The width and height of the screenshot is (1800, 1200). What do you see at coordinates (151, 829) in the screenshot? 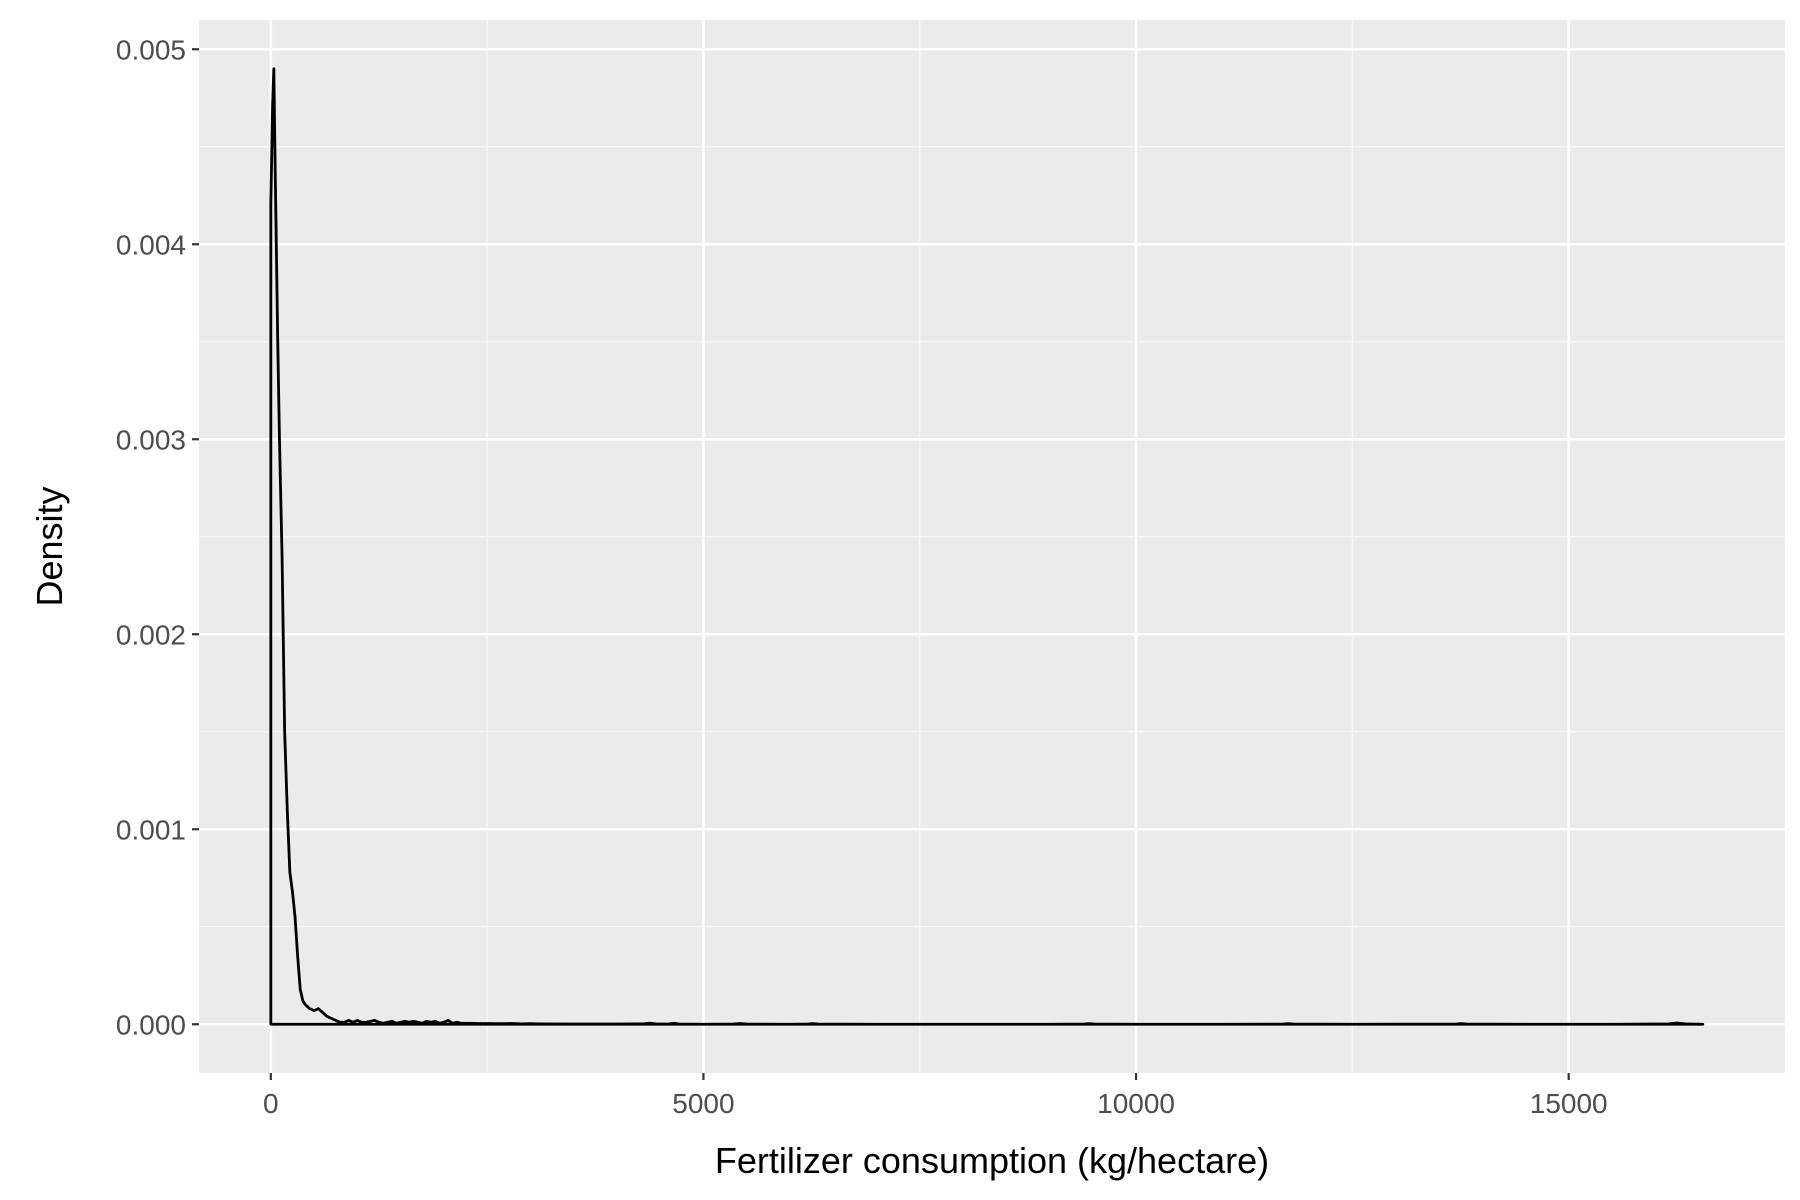
I see `y-tick-label: 0.001` at bounding box center [151, 829].